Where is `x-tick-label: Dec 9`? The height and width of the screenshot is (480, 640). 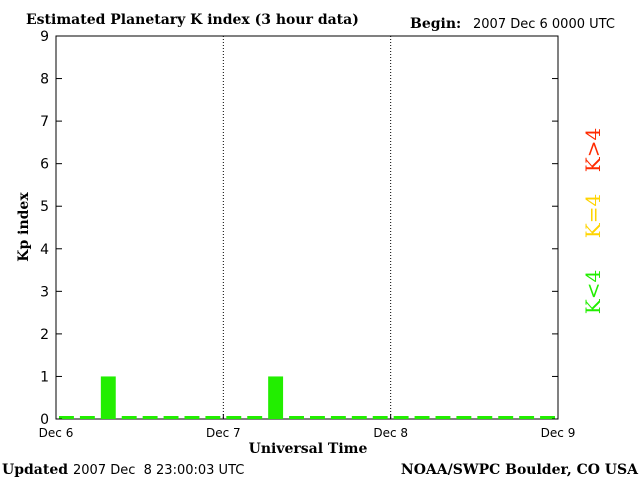
x-tick-label: Dec 9 is located at coordinates (558, 433).